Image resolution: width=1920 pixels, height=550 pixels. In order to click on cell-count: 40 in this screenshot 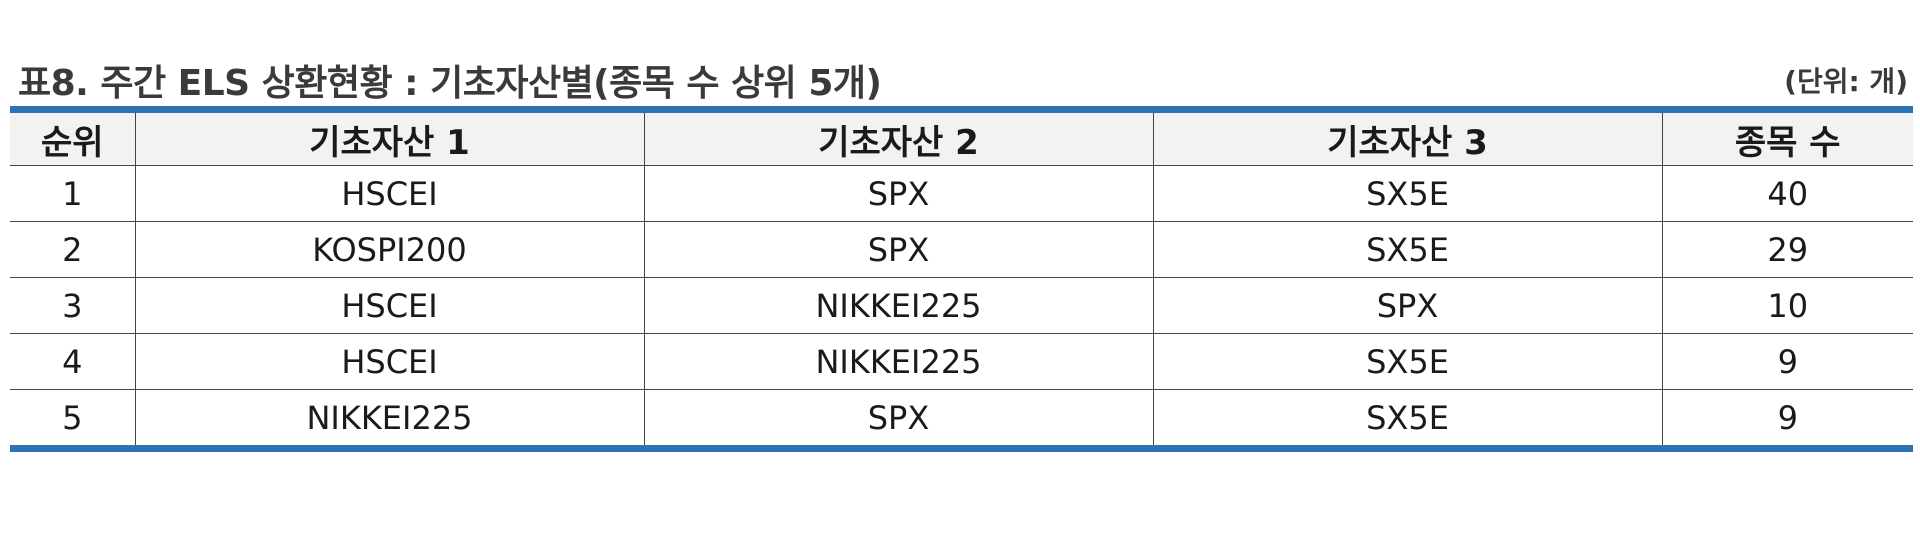, I will do `click(1787, 193)`.